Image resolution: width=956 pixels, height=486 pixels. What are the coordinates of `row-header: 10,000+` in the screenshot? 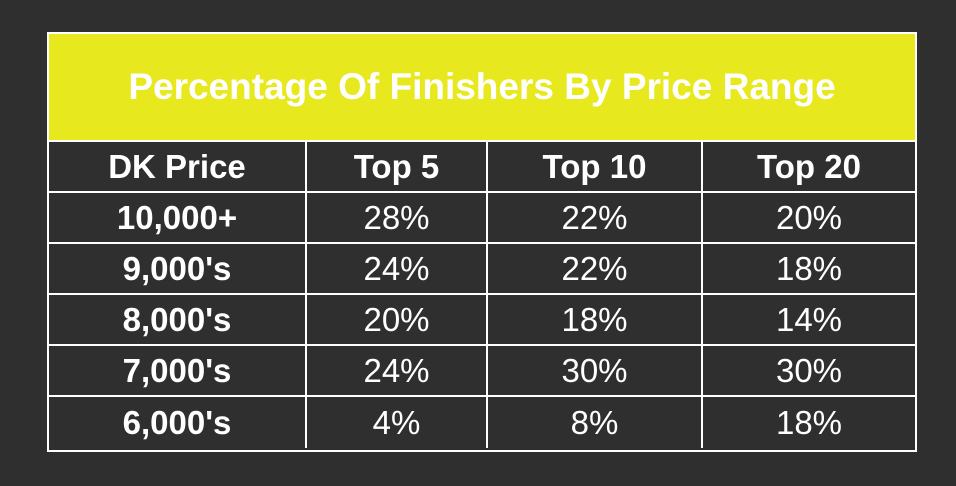 It's located at (178, 218).